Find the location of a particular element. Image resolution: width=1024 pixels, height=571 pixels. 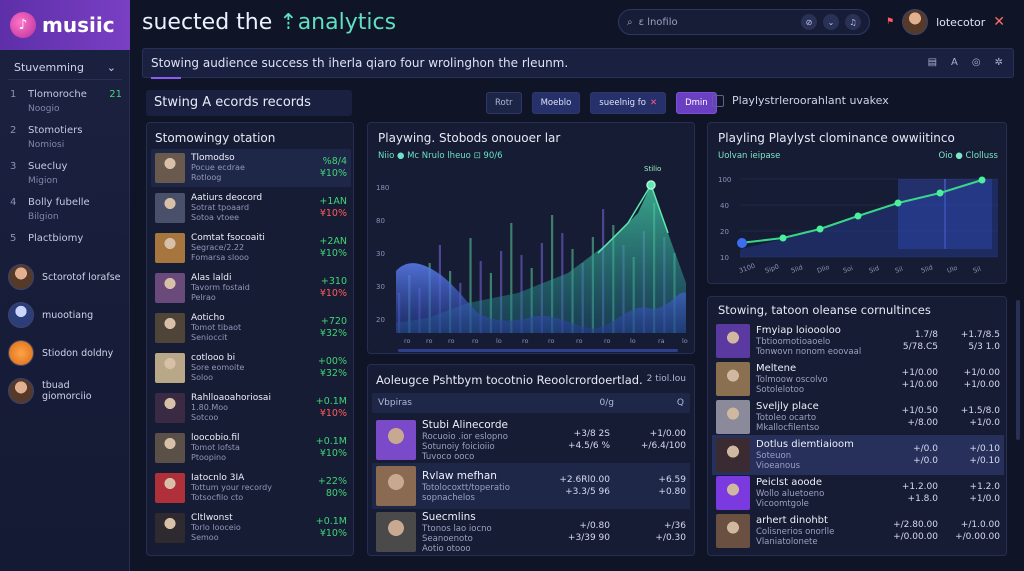

section-title: Stwing A ecords records is located at coordinates (249, 103).